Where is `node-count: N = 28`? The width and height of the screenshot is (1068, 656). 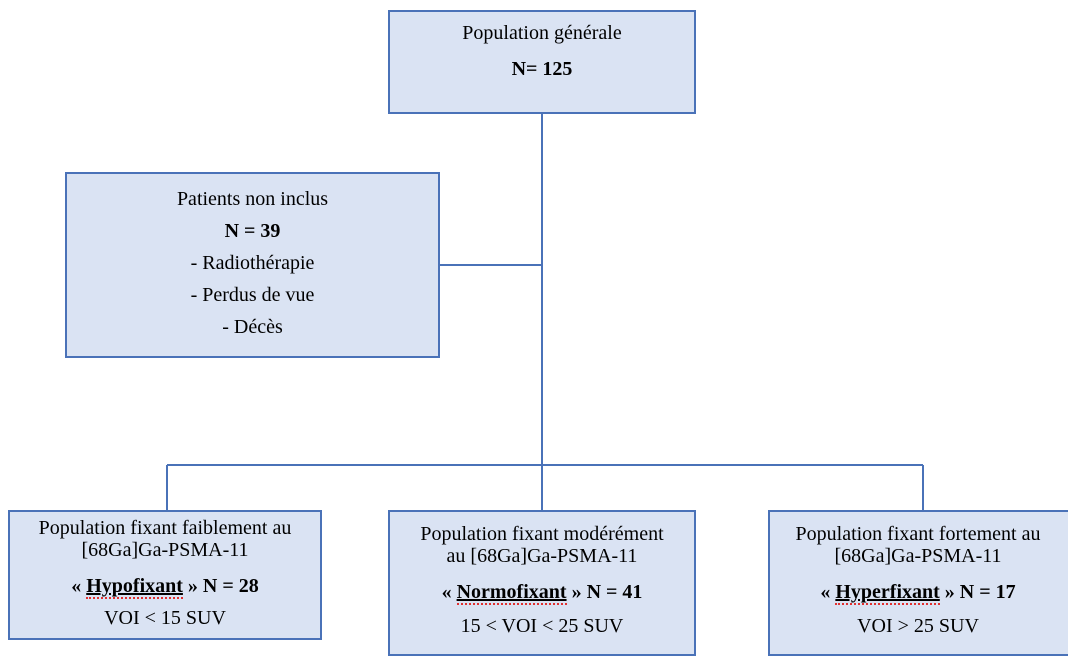
node-count: N = 28 is located at coordinates (230, 586).